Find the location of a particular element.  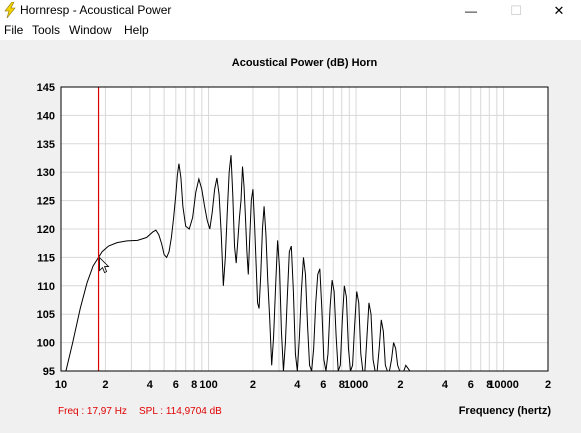

close-icon: ✕ is located at coordinates (559, 10).